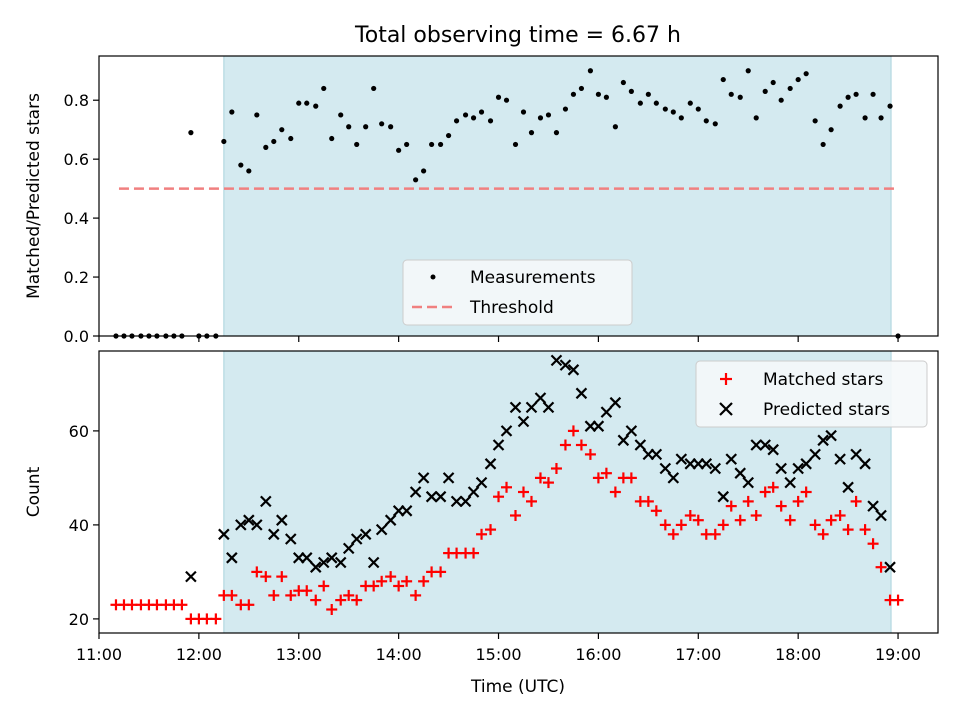 The width and height of the screenshot is (960, 720). I want to click on legend-predicted-marker, so click(726, 409).